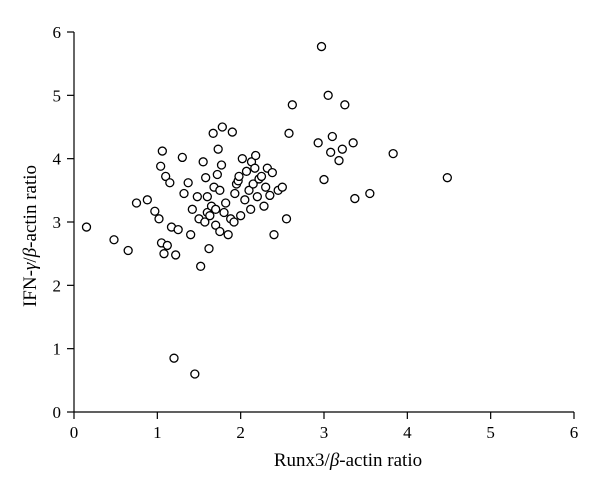 This screenshot has width=600, height=490. What do you see at coordinates (30, 236) in the screenshot?
I see `y-axis-title: IFN-γ/β-actin ratio` at bounding box center [30, 236].